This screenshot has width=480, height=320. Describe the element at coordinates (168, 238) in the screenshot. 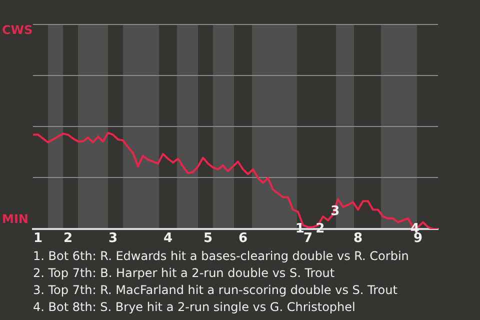

I see `x-tick-label: 4` at that location.